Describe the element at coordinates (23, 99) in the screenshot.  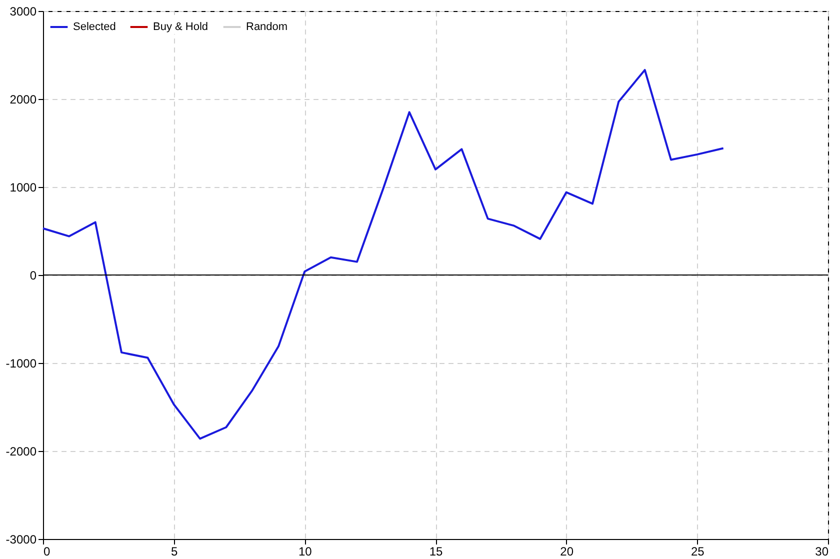
I see `y-tick-label: 2000` at that location.